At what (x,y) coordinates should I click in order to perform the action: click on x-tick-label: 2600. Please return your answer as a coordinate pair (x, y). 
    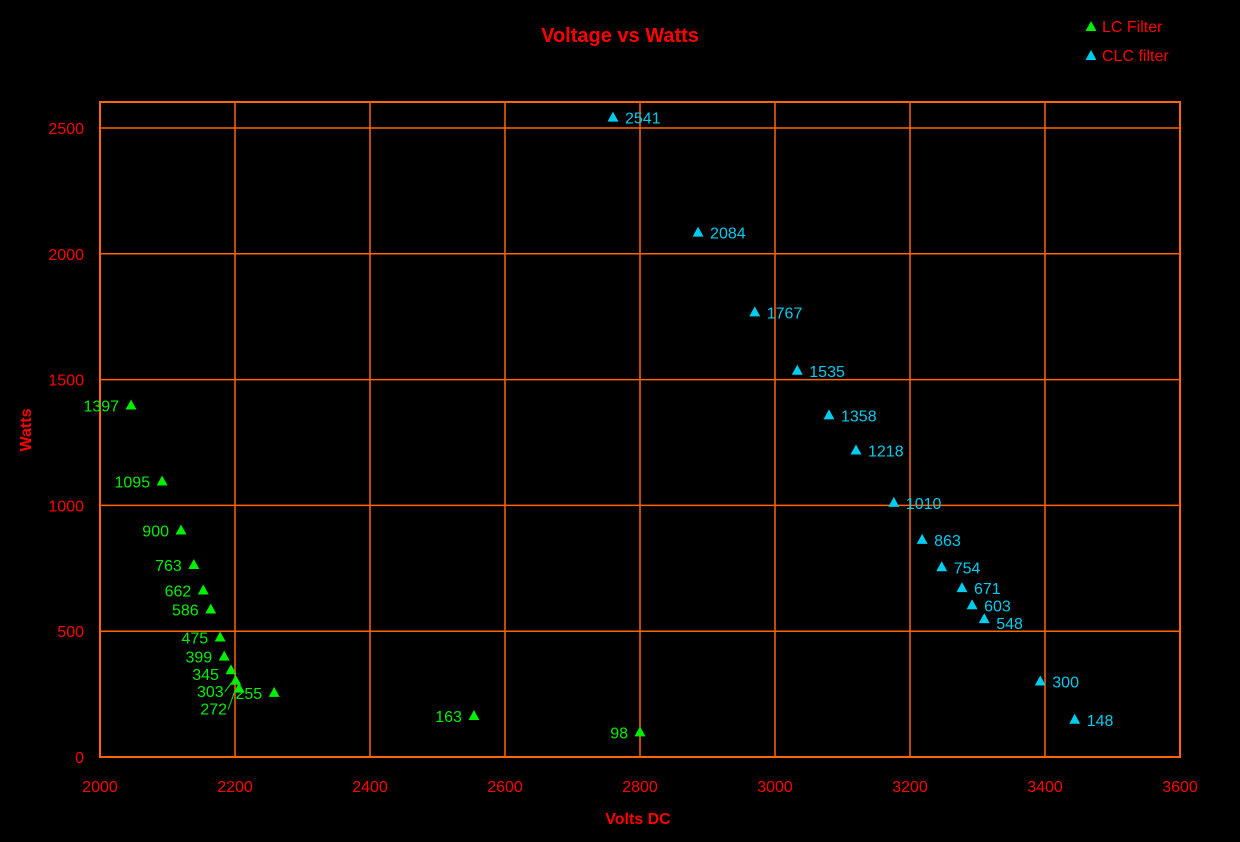
    Looking at the image, I should click on (505, 787).